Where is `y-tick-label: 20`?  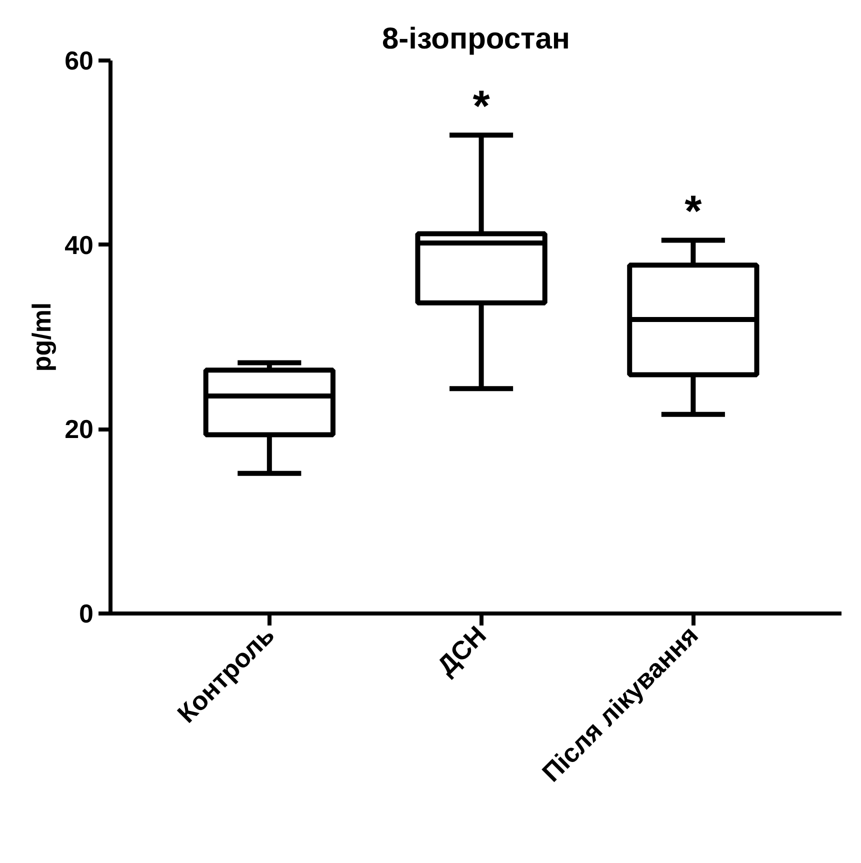
y-tick-label: 20 is located at coordinates (79, 429).